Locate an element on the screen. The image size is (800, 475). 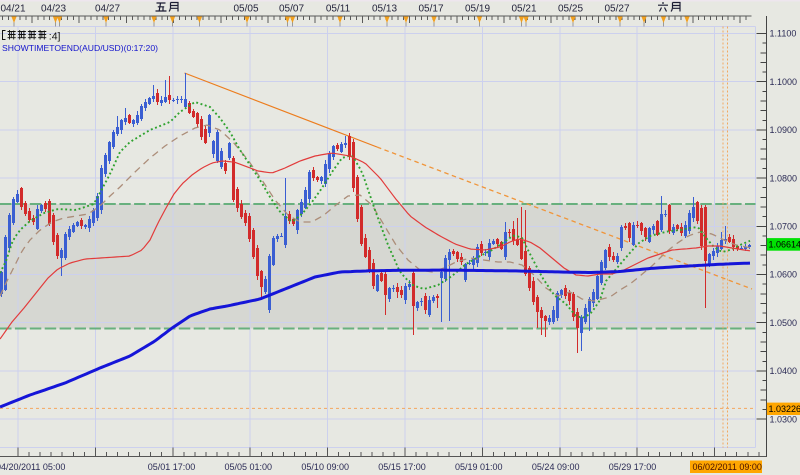
svg-text: 05/05 01:00 is located at coordinates (249, 467).